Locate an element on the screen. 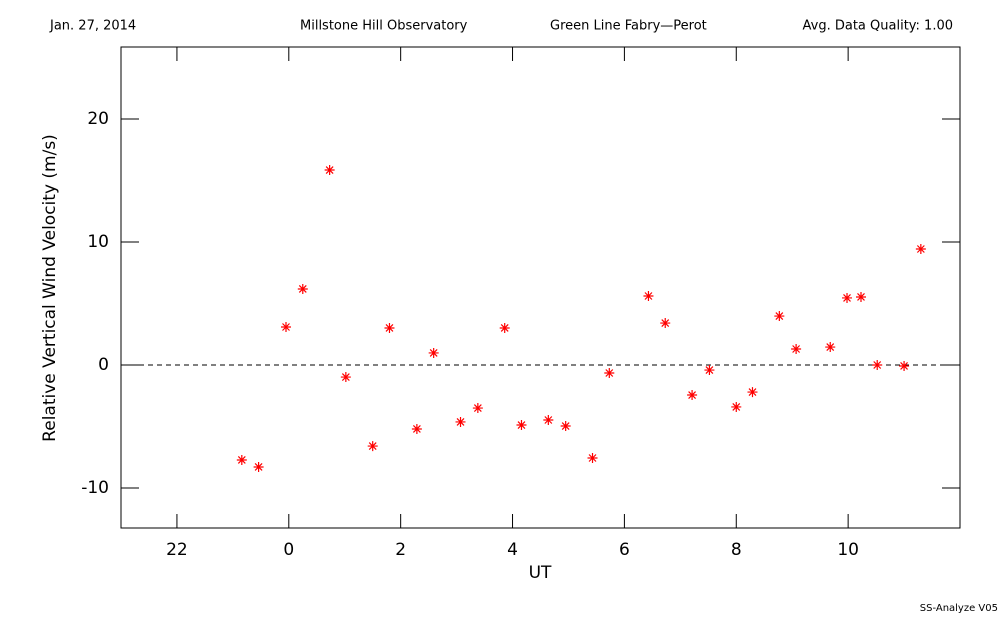 The width and height of the screenshot is (1000, 625). y-tick-label: 0 is located at coordinates (103, 365).